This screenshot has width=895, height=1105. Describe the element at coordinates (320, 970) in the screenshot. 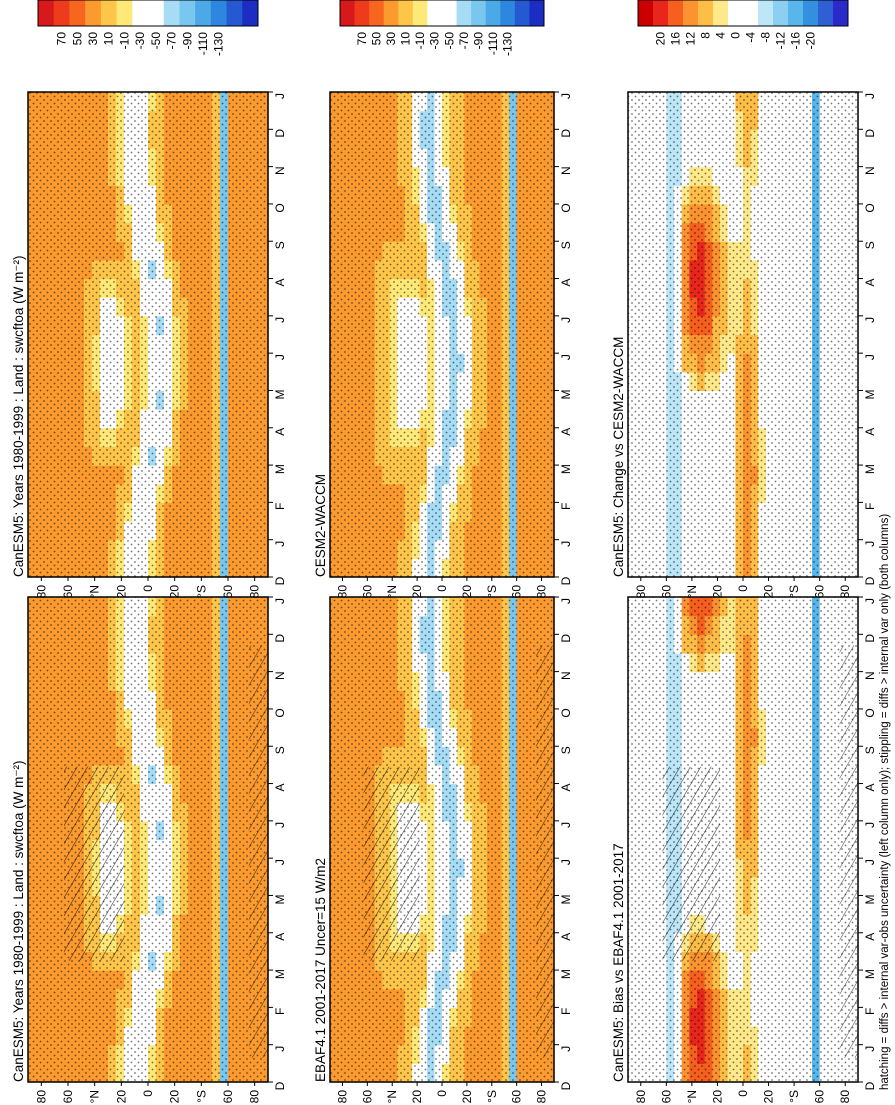

I see `panel-title: EBAF4.1 2001-2017 Uncer=15 W/m2` at that location.